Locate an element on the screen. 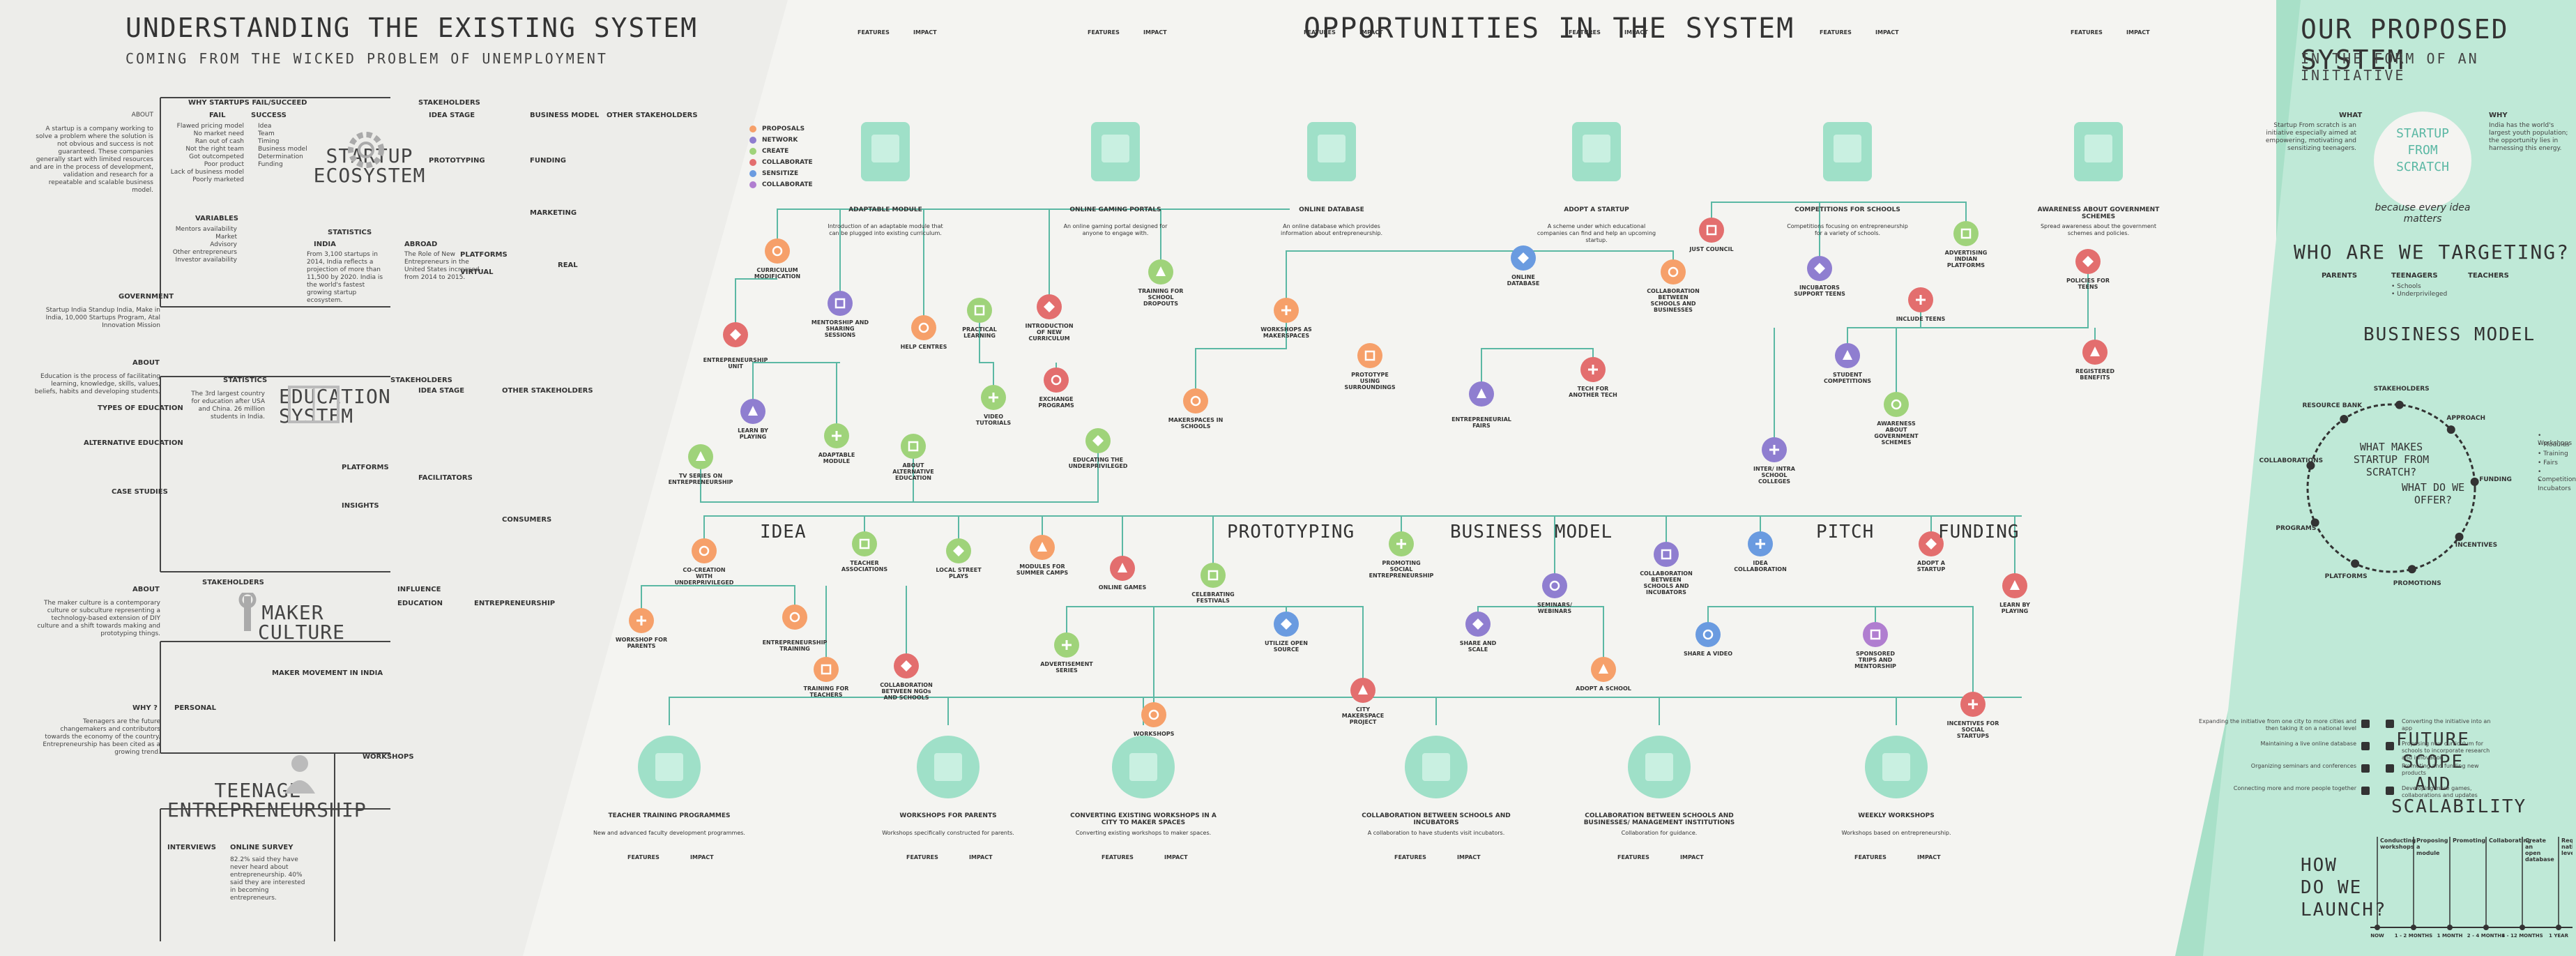 This screenshot has width=2576, height=956. bm-ring is located at coordinates (2391, 488).